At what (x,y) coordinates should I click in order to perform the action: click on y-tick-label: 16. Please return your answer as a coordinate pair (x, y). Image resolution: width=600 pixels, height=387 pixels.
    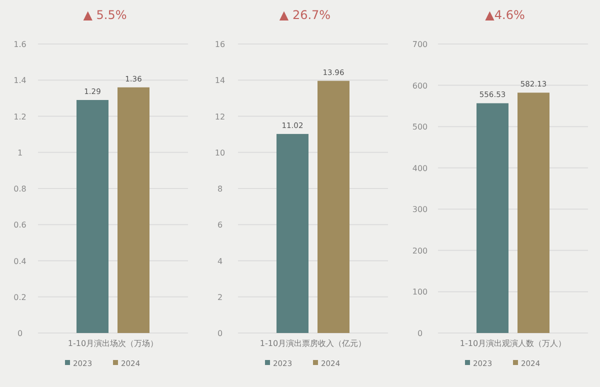
    Looking at the image, I should click on (220, 44).